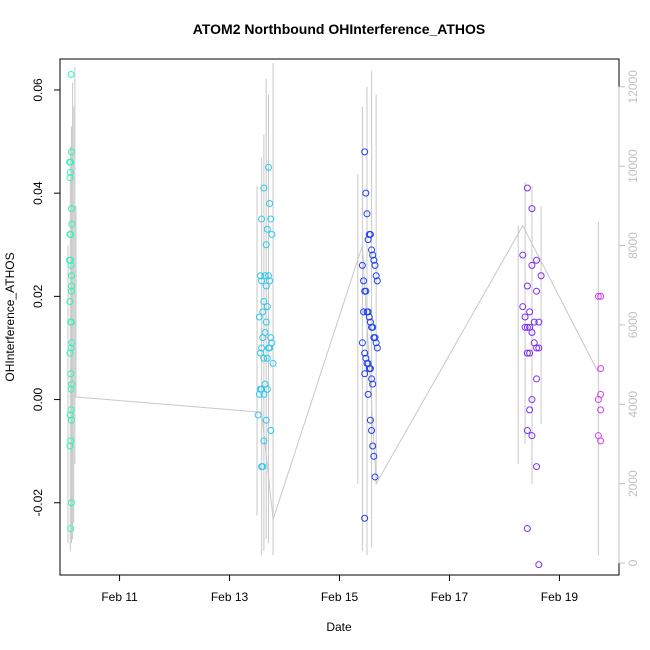  I want to click on y2-tick-label: 8000, so click(633, 245).